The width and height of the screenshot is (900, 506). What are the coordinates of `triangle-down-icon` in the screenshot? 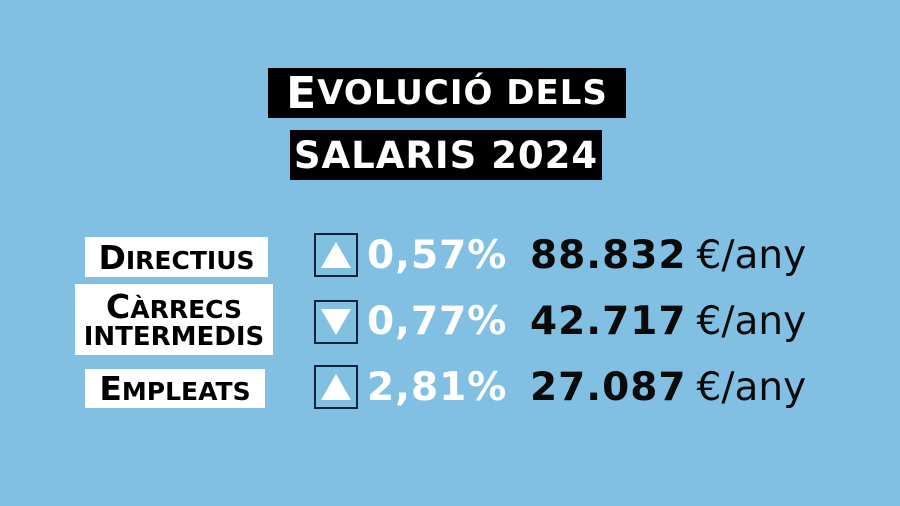 It's located at (336, 322).